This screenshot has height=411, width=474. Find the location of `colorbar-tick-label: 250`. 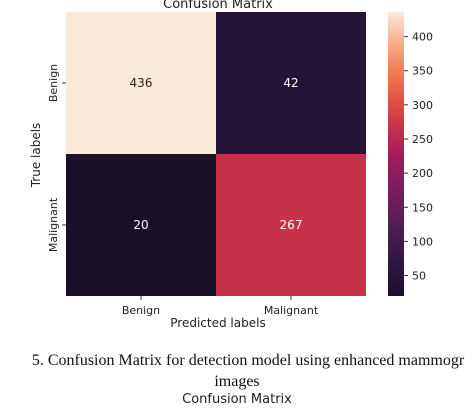

colorbar-tick-label: 250 is located at coordinates (422, 139).